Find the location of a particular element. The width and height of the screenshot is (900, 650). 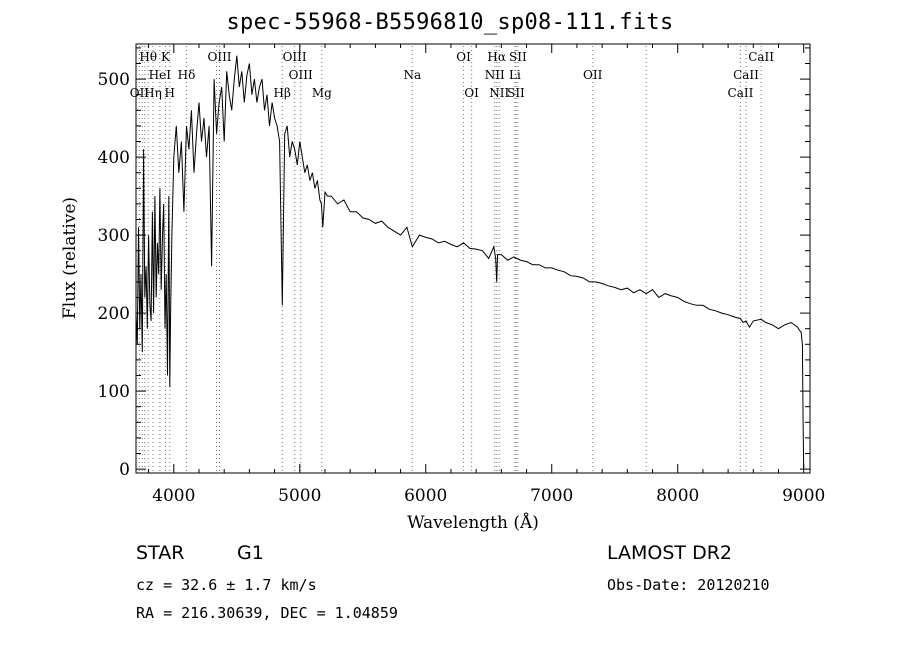

redshift-velocity: cz = 32.6 ± 1.7 km/s is located at coordinates (226, 585).